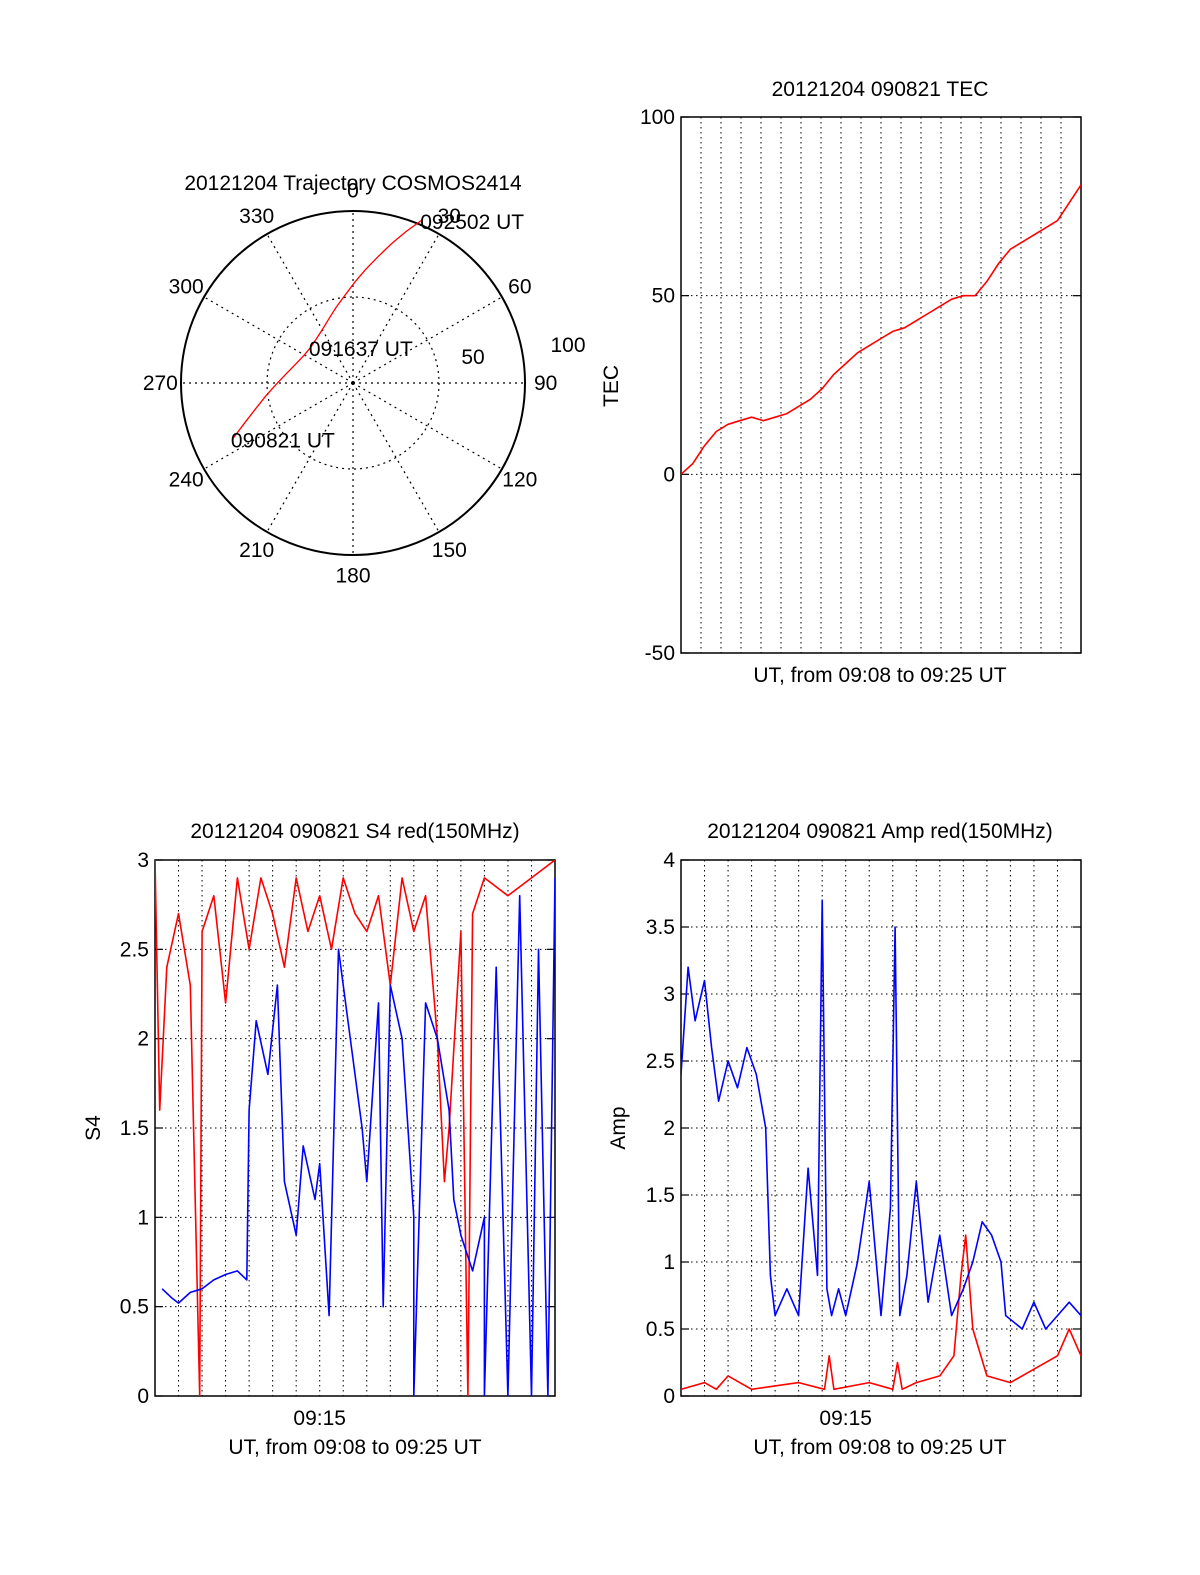 The image size is (1200, 1575). I want to click on polar-radial-label: 50, so click(472, 357).